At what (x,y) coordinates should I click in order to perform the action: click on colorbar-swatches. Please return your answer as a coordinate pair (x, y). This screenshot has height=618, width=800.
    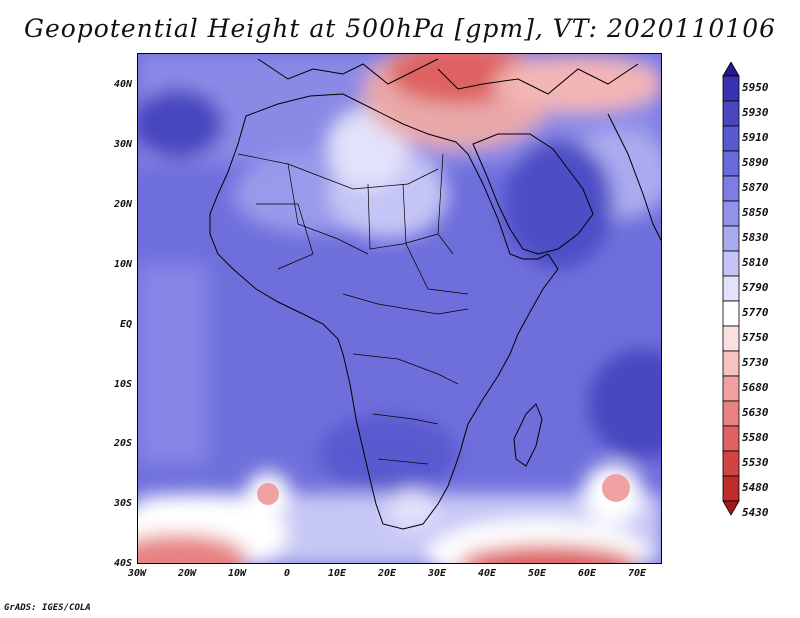
    Looking at the image, I should click on (731, 289).